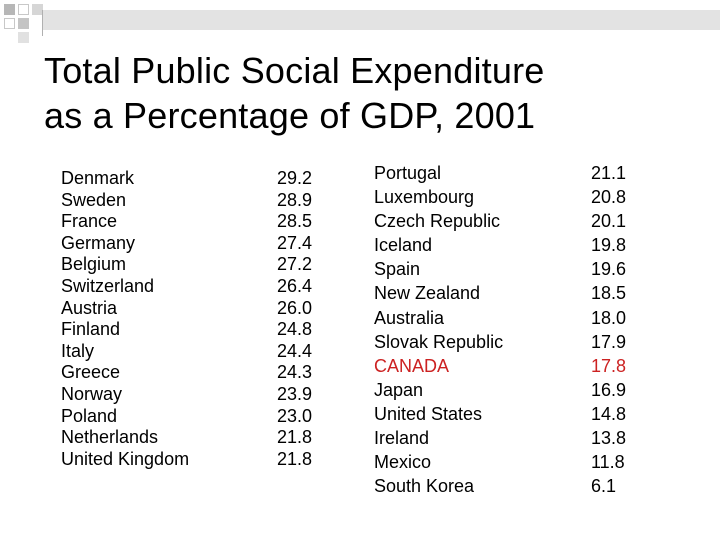 This screenshot has width=720, height=540. Describe the element at coordinates (92, 393) in the screenshot. I see `country-name: Norway` at that location.